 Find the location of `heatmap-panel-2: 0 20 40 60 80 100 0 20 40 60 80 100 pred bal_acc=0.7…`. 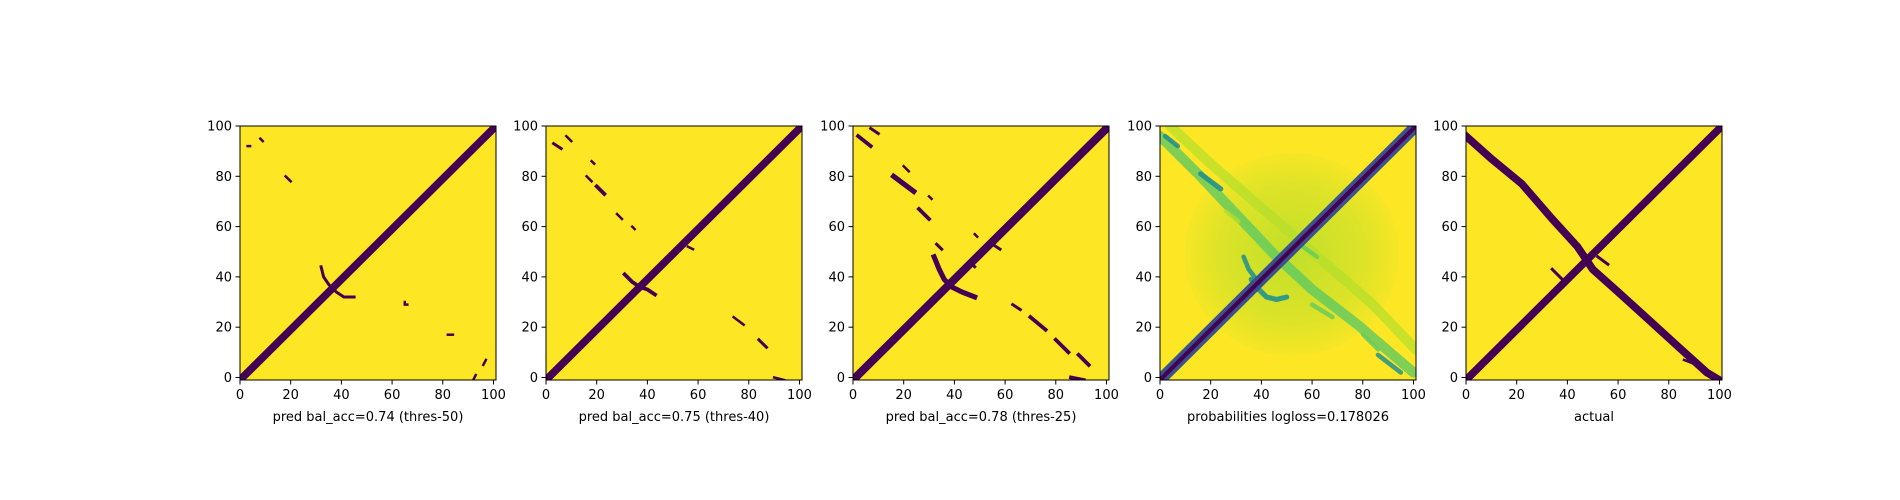

heatmap-panel-2: 0 20 40 60 80 100 0 20 40 60 80 100 pred bal_acc=0.7… is located at coordinates (662, 272).